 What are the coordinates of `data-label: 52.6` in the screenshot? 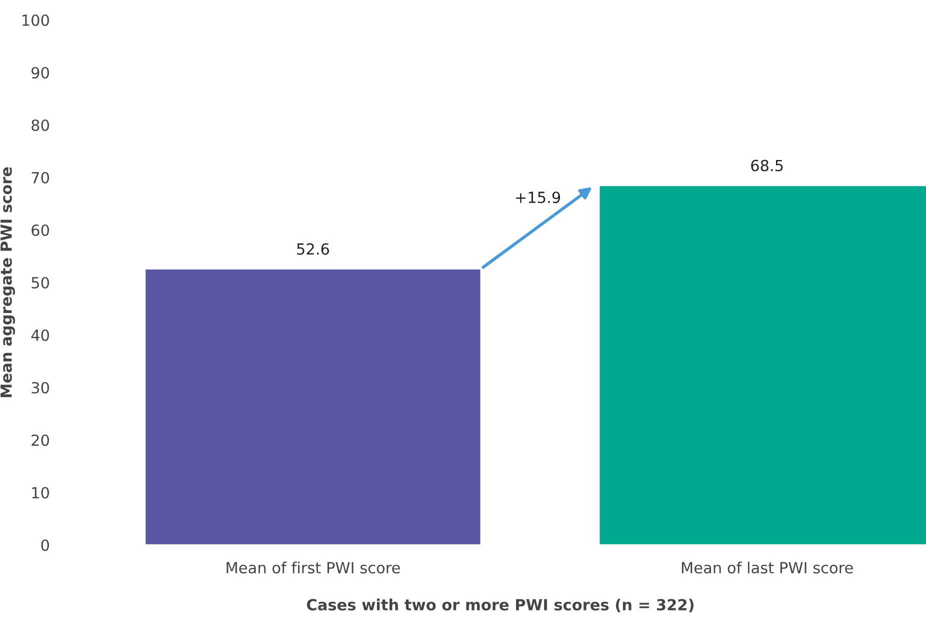 It's located at (313, 249).